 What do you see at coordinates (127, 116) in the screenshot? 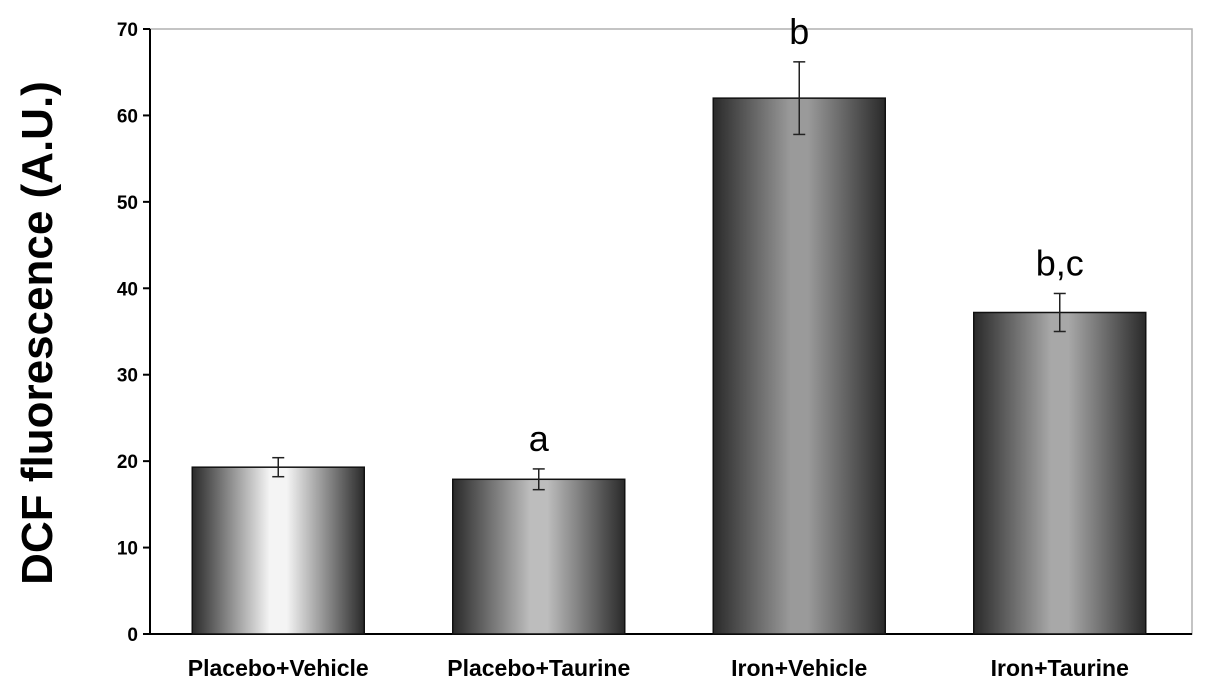
I see `y-tick-label: 60` at bounding box center [127, 116].